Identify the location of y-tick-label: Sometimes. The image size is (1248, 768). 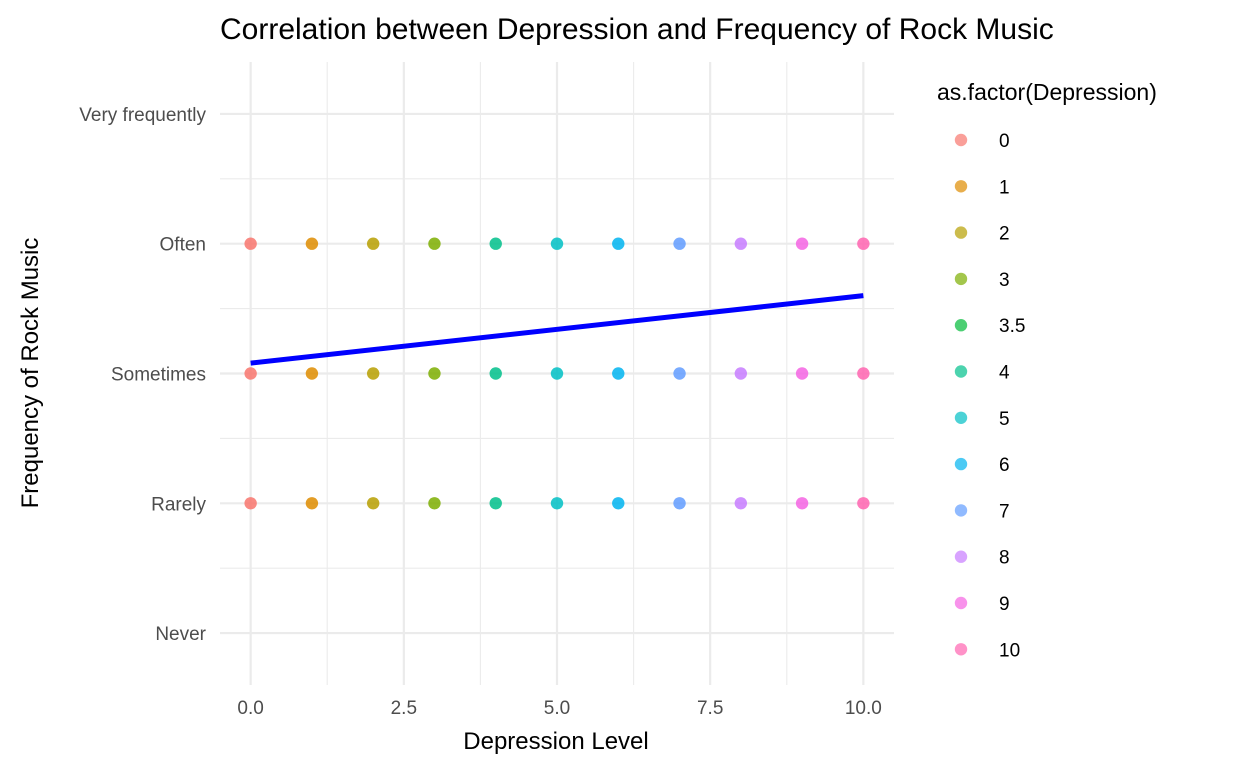
(158, 375).